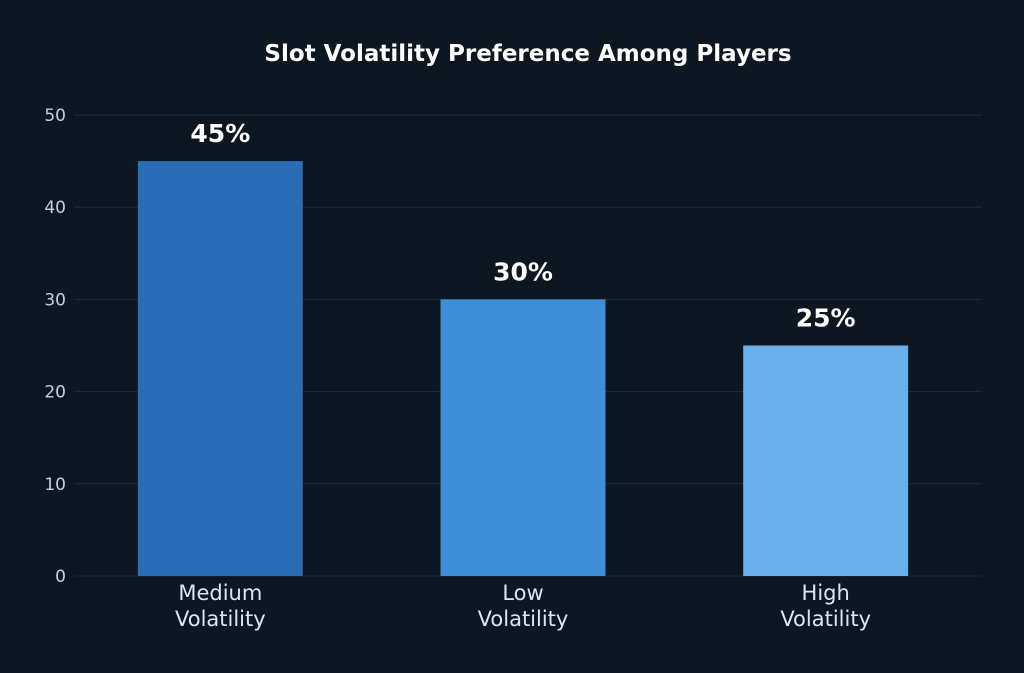  Describe the element at coordinates (55, 208) in the screenshot. I see `y-tick-label: 40` at that location.